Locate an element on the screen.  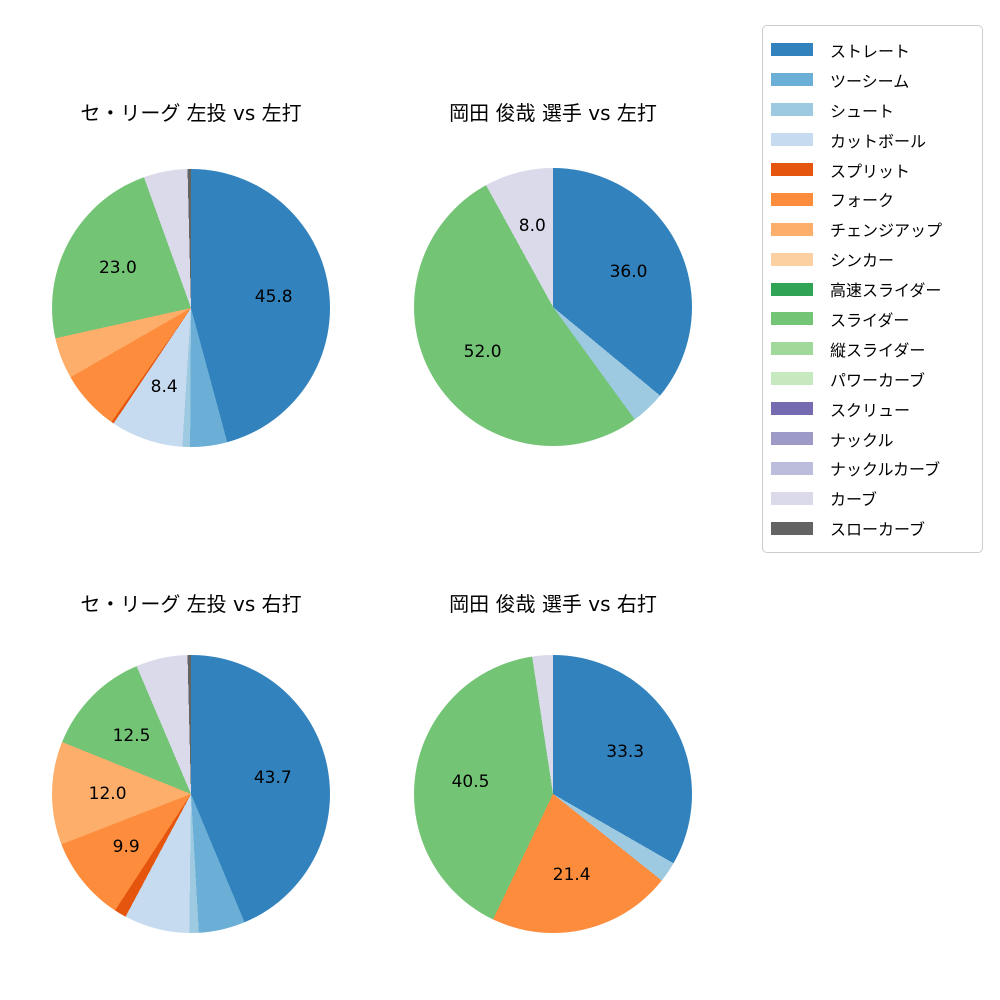
slice-value-label: 8.0 is located at coordinates (532, 226).